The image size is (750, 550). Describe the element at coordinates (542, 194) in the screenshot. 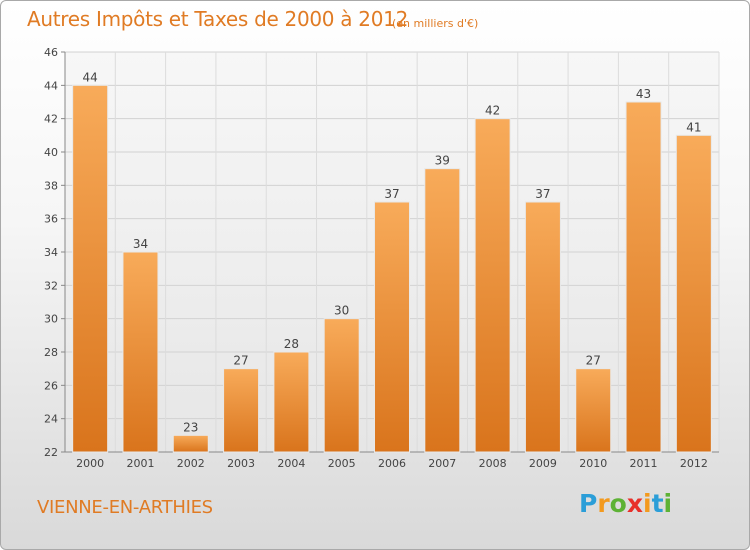

I see `value-label-2009: 37` at that location.